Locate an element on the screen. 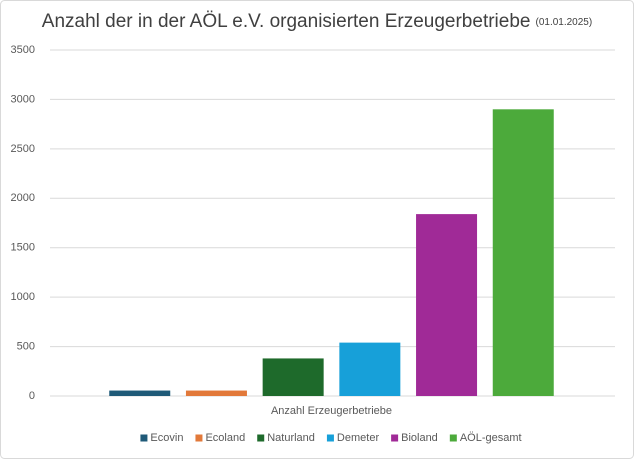 The image size is (634, 459). chart-subtitle: (01.01.2025) is located at coordinates (563, 22).